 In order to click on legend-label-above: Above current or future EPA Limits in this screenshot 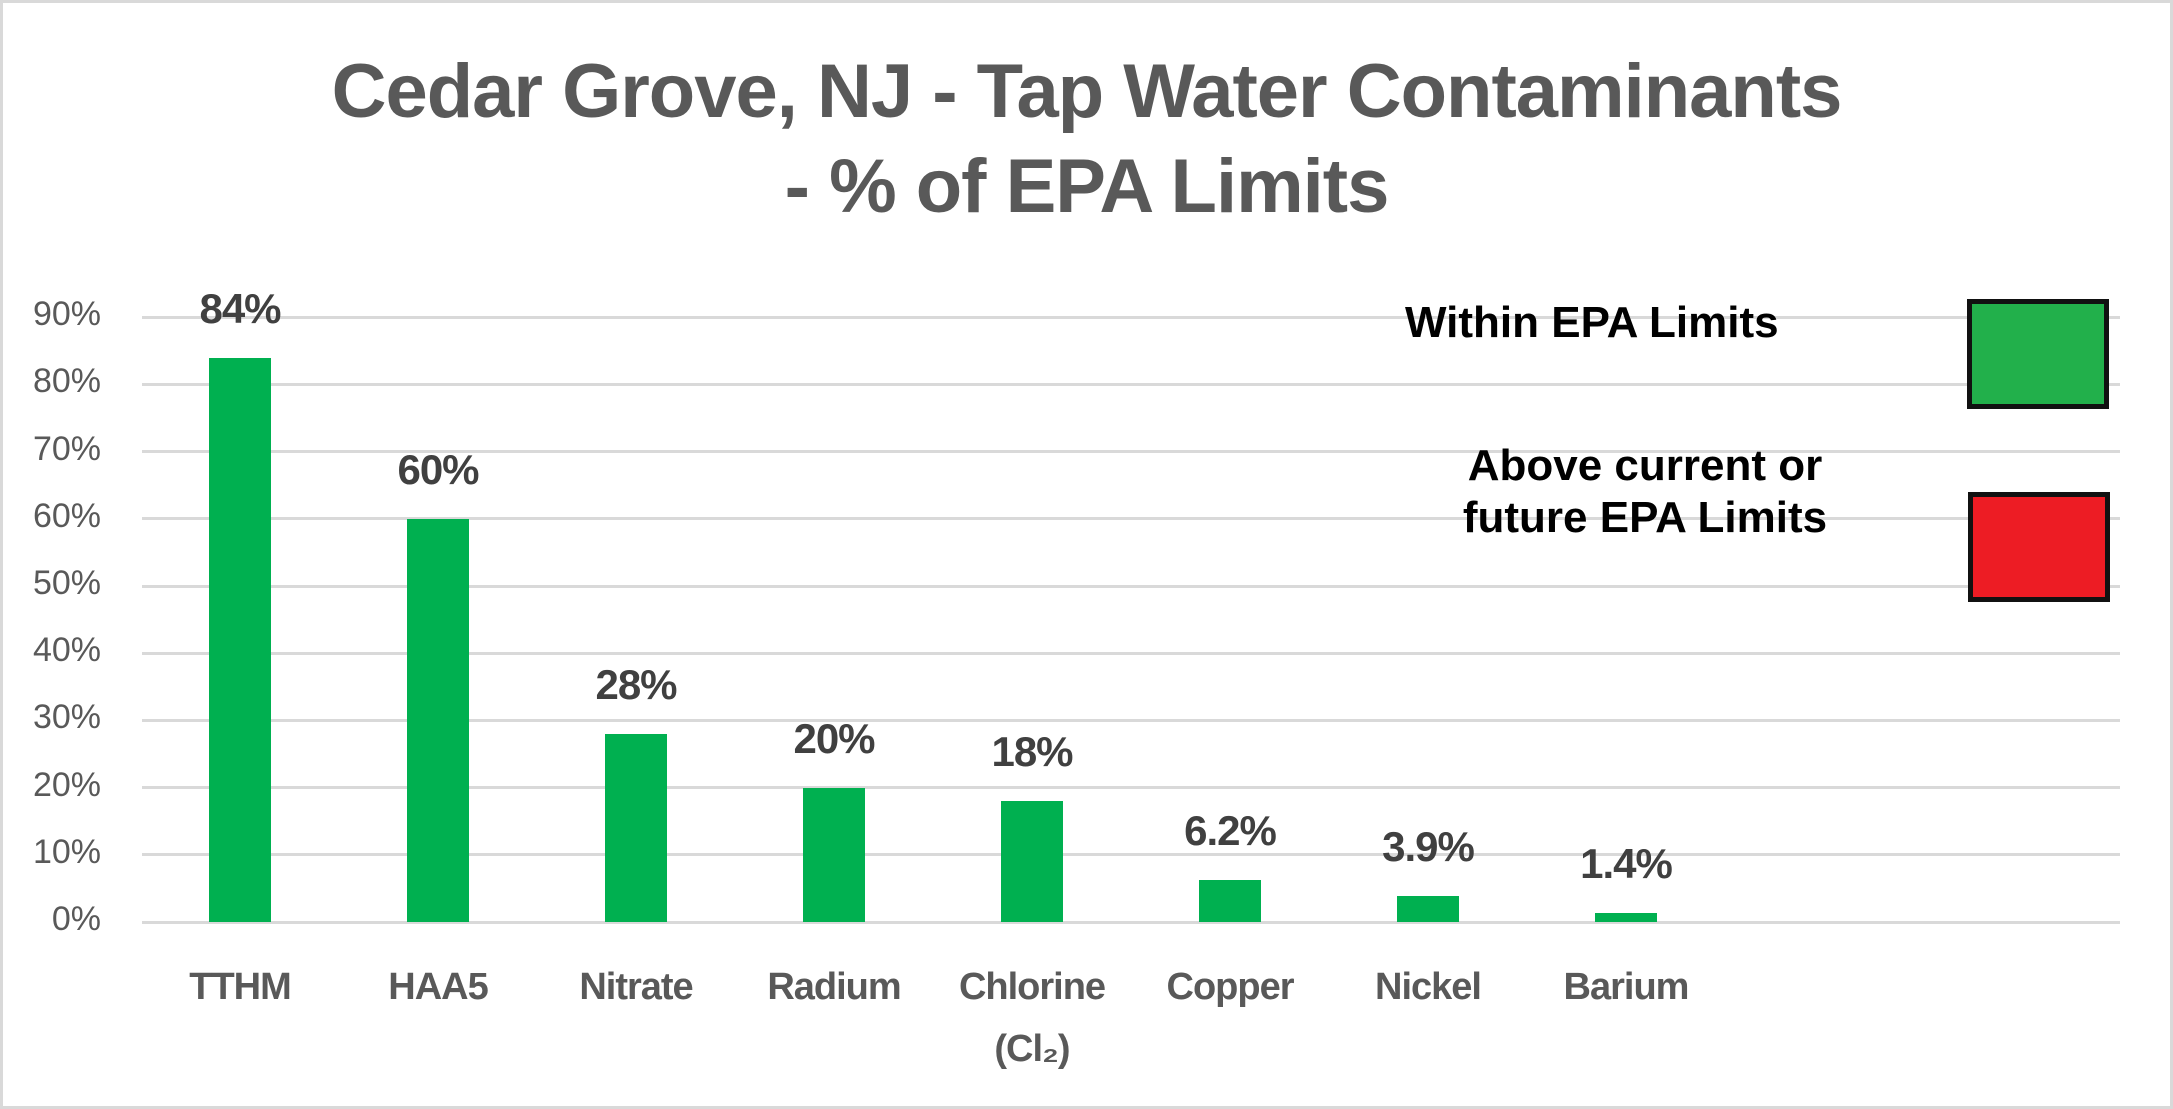, I will do `click(1645, 492)`.